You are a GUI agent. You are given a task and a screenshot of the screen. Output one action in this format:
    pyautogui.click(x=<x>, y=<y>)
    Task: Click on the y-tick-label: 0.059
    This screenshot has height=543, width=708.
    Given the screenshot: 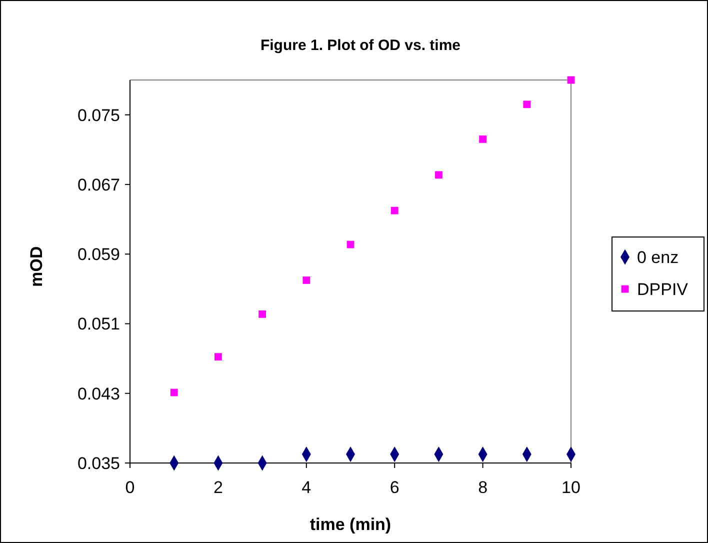 What is the action you would take?
    pyautogui.click(x=98, y=254)
    